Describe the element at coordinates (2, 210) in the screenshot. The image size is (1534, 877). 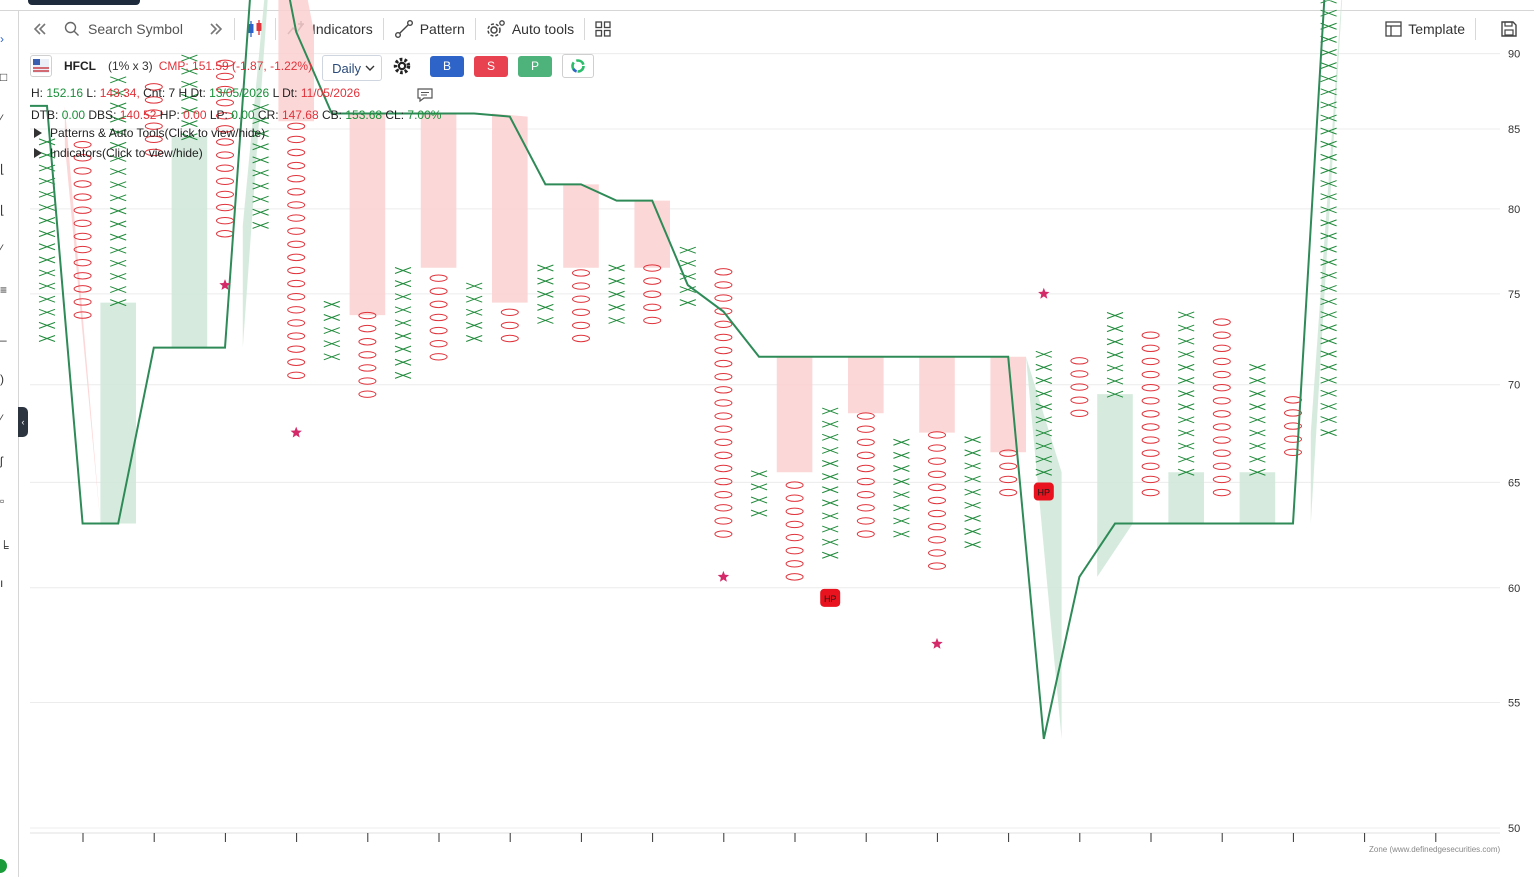
I see `pitchfork-tool-icon: ⌊` at that location.